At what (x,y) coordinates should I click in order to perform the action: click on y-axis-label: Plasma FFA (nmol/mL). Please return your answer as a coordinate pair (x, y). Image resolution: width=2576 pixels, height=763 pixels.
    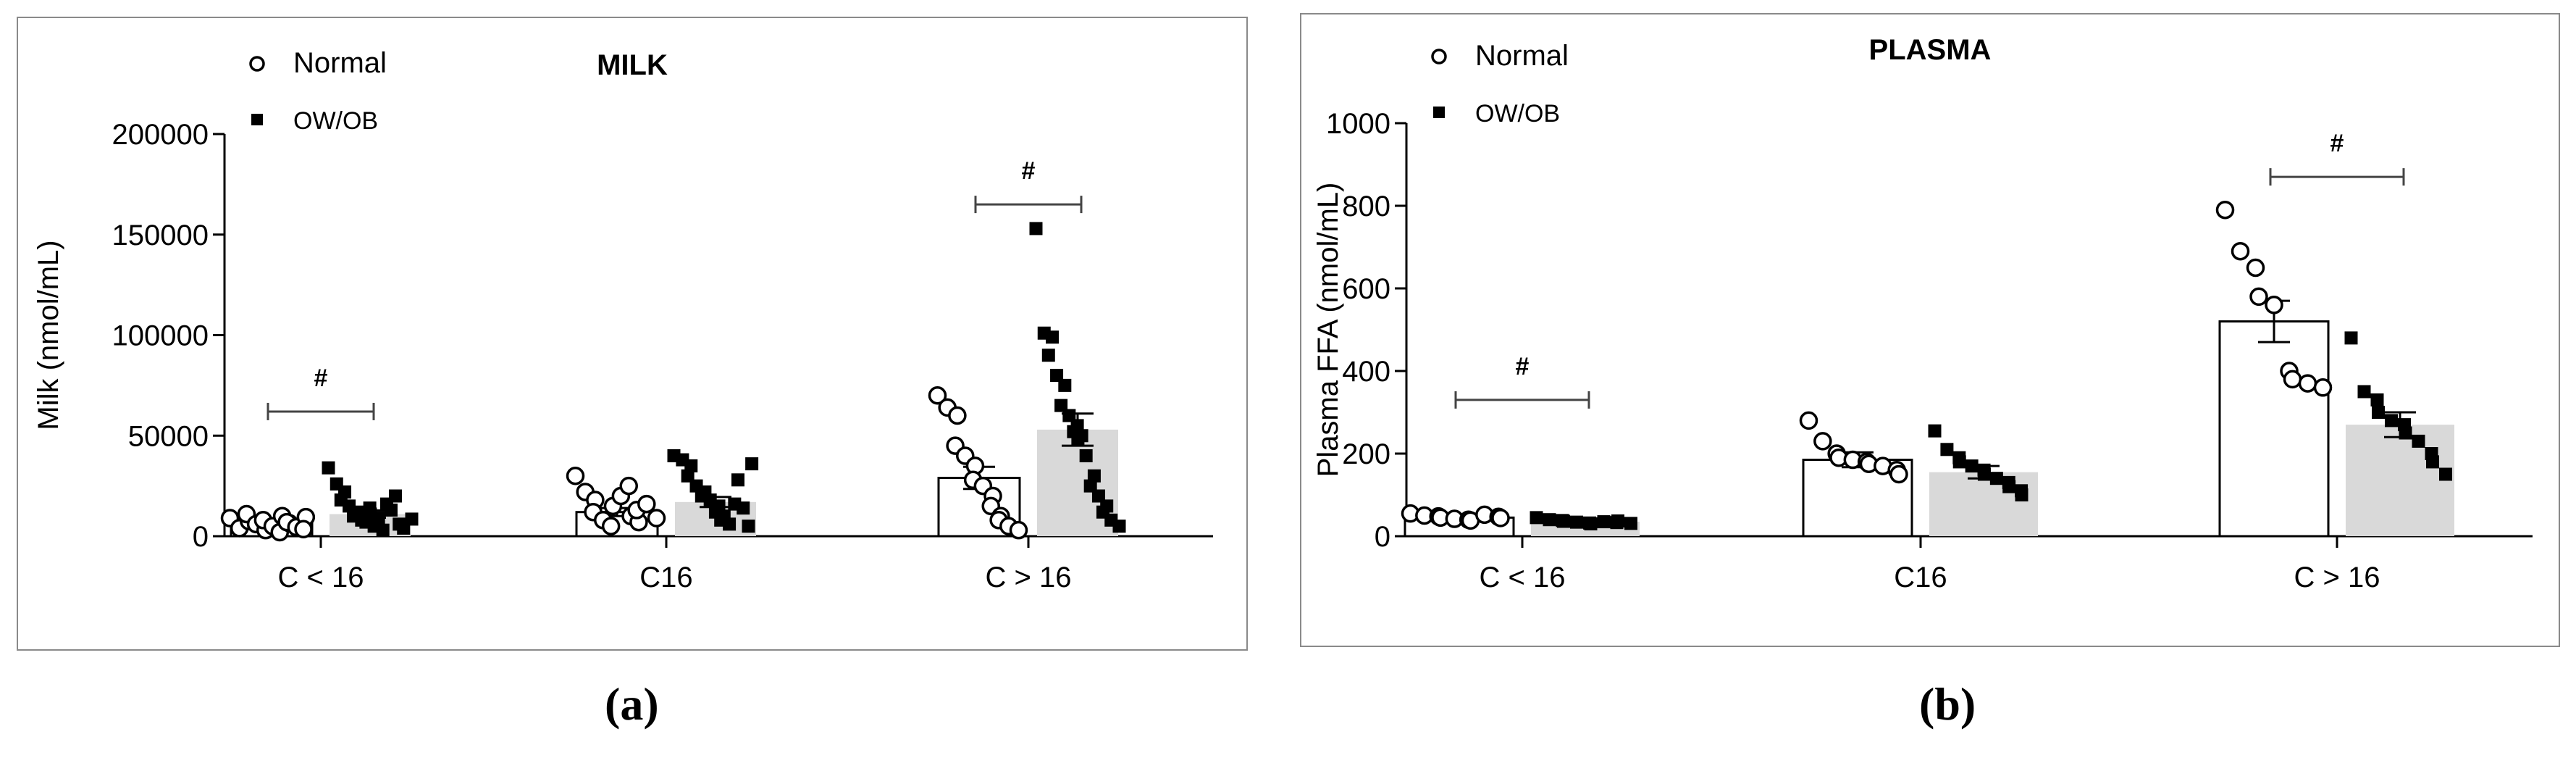
    Looking at the image, I should click on (1328, 331).